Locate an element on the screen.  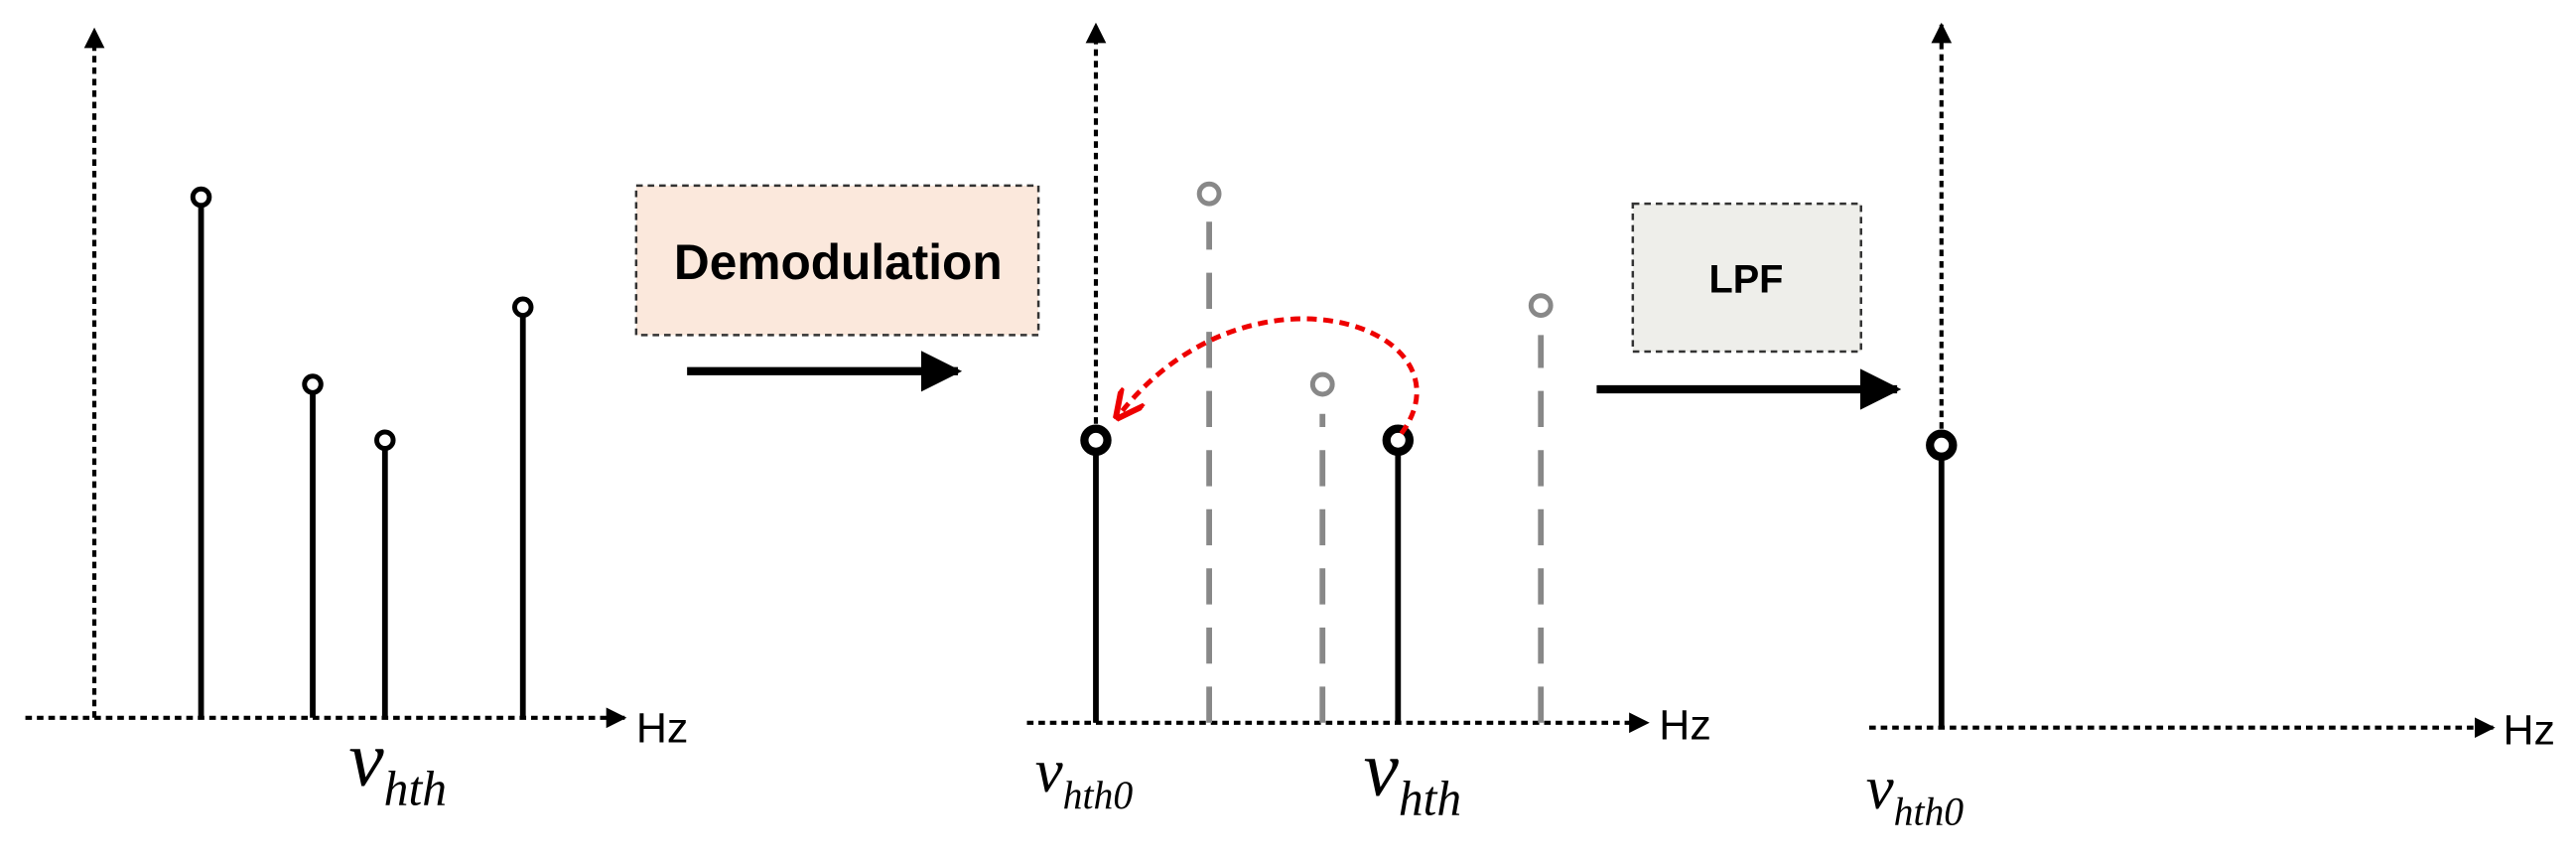
shift-arrow is located at coordinates (1268, 376).